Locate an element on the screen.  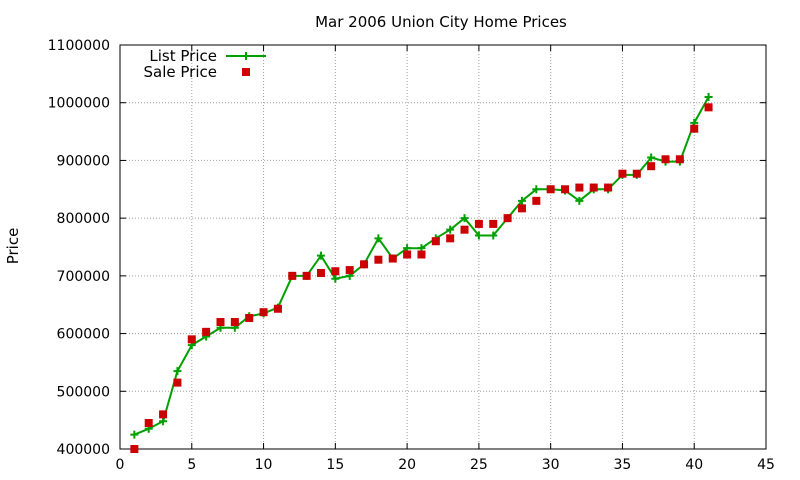
x-tick-label: 15 is located at coordinates (335, 465).